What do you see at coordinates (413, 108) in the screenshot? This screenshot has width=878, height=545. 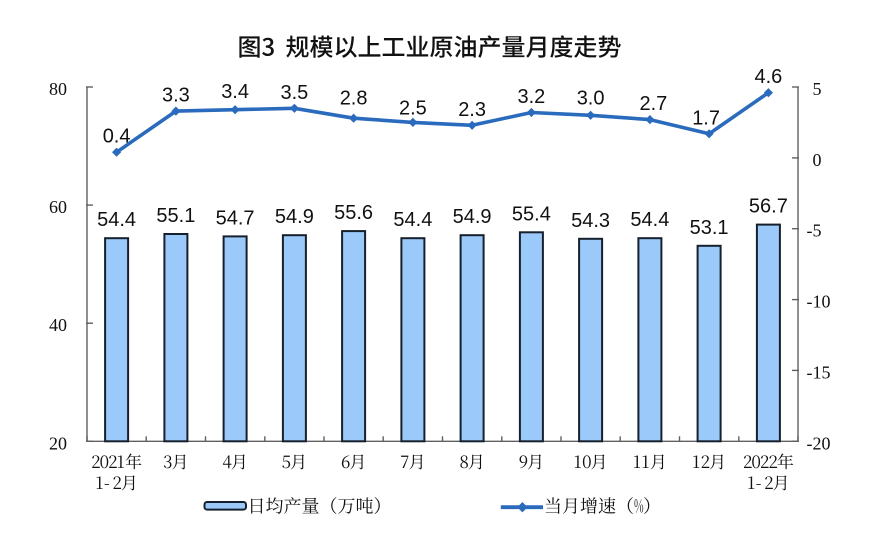 I see `svg-text: 2.5` at bounding box center [413, 108].